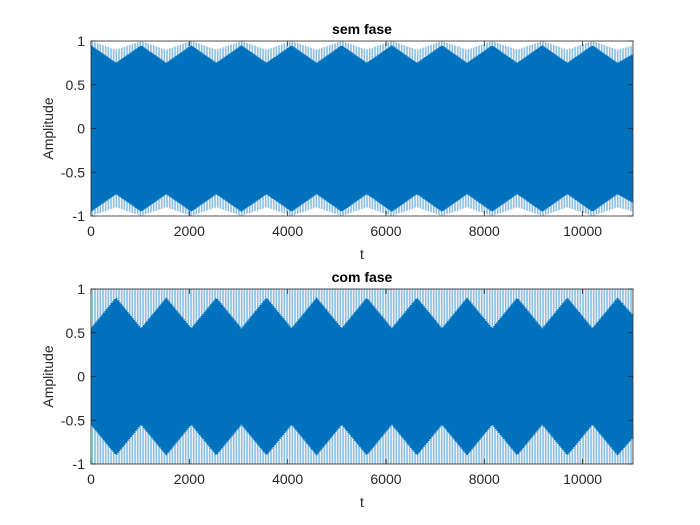 The width and height of the screenshot is (700, 525). Describe the element at coordinates (362, 29) in the screenshot. I see `plot-title: sem fase` at that location.